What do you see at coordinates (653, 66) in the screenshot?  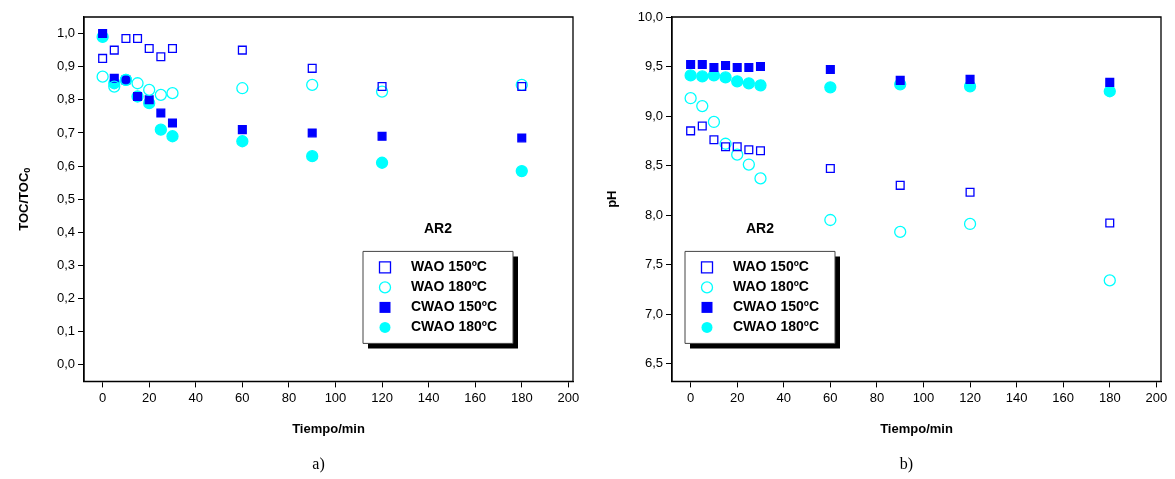 I see `y-tick-label: 9,5` at bounding box center [653, 66].